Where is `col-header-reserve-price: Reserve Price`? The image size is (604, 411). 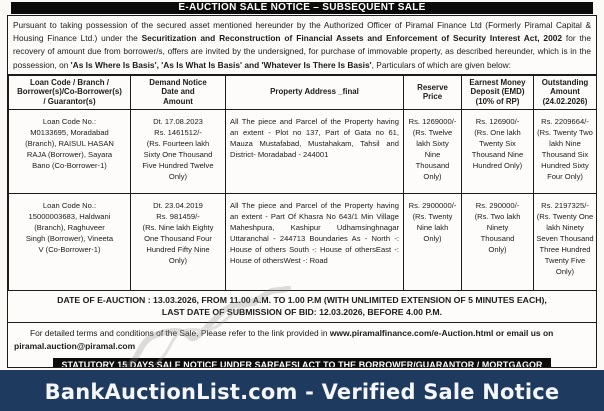 col-header-reserve-price: Reserve Price is located at coordinates (432, 92).